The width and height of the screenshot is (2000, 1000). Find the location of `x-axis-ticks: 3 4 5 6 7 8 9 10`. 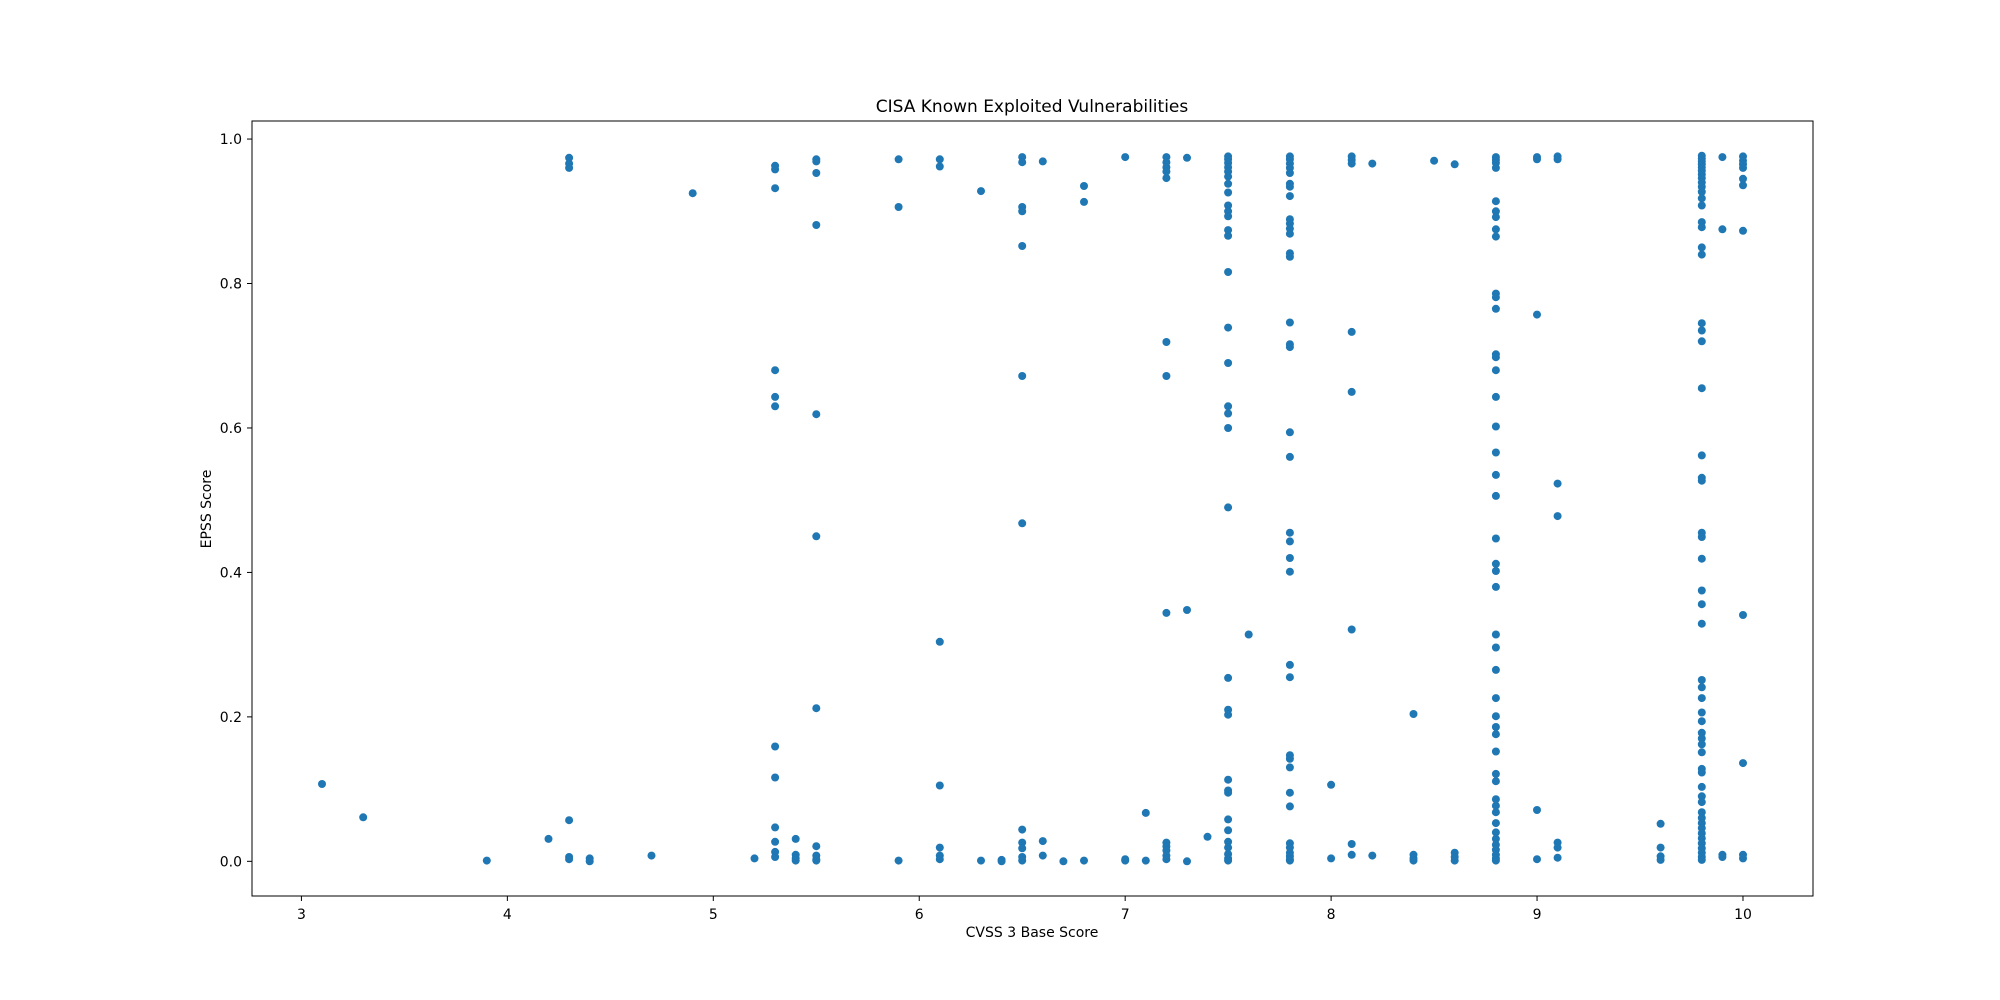

x-axis-ticks: 3 4 5 6 7 8 9 10 is located at coordinates (1024, 909).